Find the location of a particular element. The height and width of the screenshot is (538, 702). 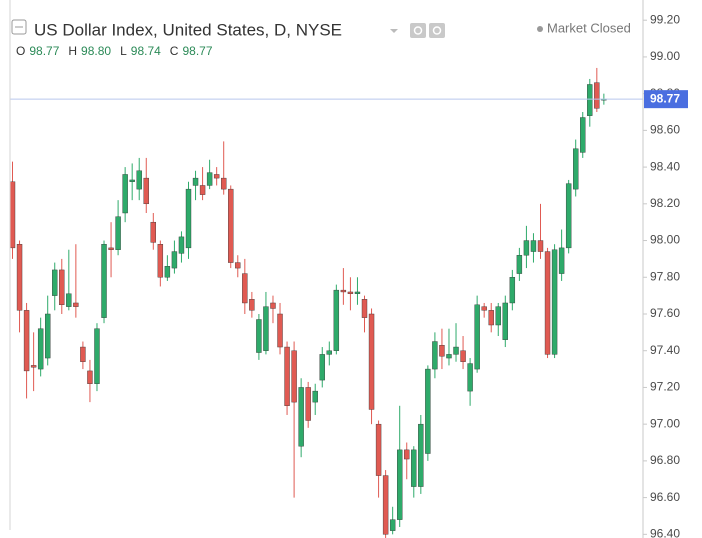

y-tick-label: 98.40 is located at coordinates (665, 166).